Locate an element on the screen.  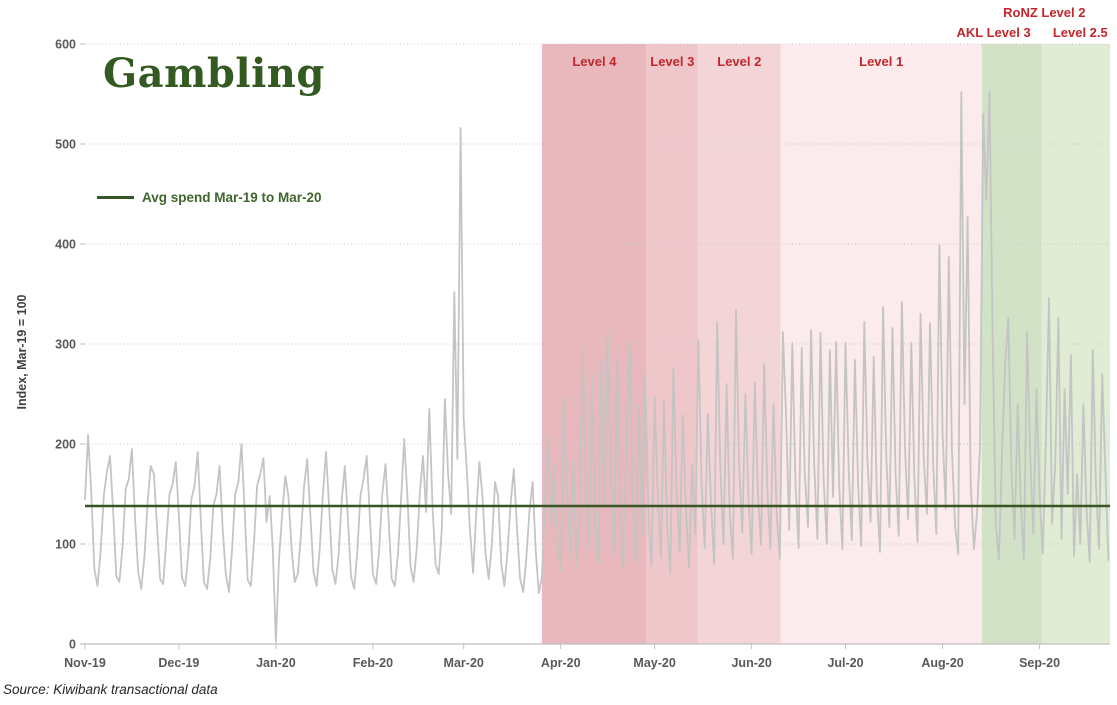
x-tick-label-sep-20: Sep-20 is located at coordinates (1039, 663).